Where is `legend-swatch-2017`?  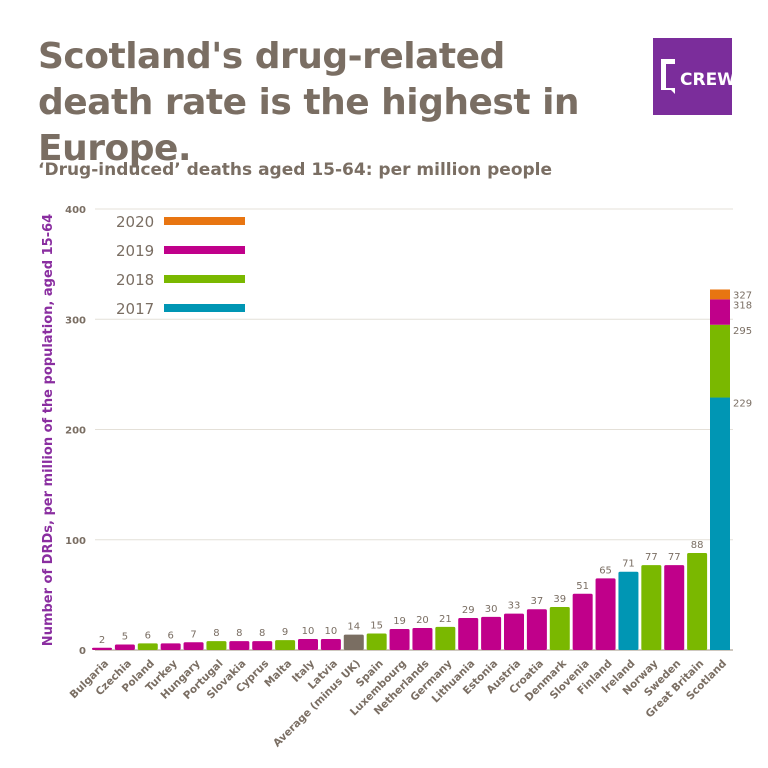 legend-swatch-2017 is located at coordinates (204, 308).